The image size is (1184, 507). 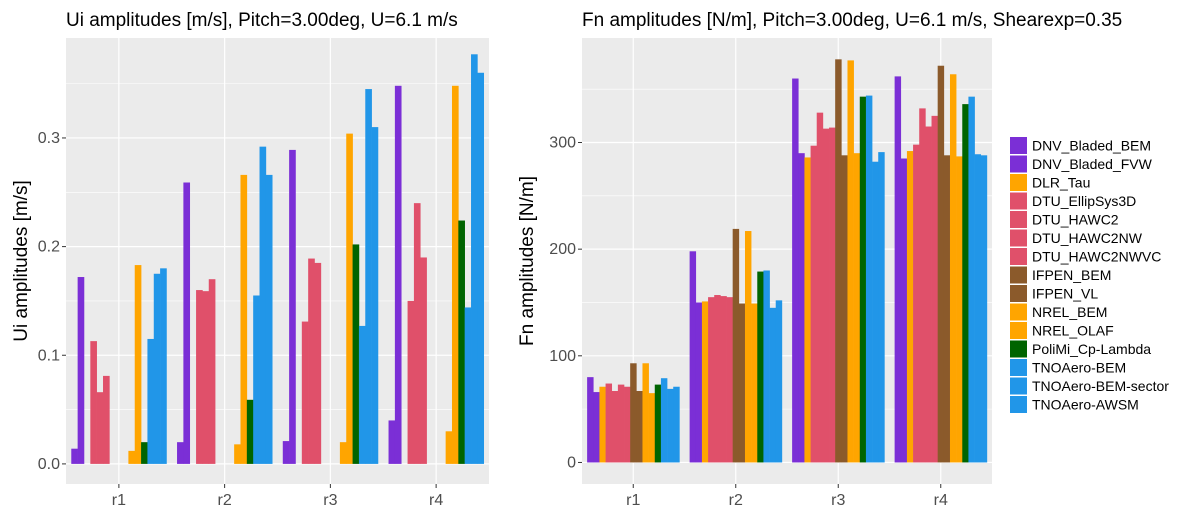 What do you see at coordinates (1071, 275) in the screenshot?
I see `legend-label: IFPEN_BEM` at bounding box center [1071, 275].